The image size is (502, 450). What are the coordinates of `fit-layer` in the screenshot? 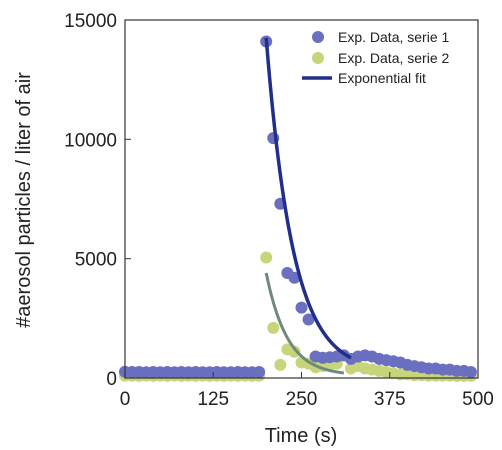 It's located at (308, 206).